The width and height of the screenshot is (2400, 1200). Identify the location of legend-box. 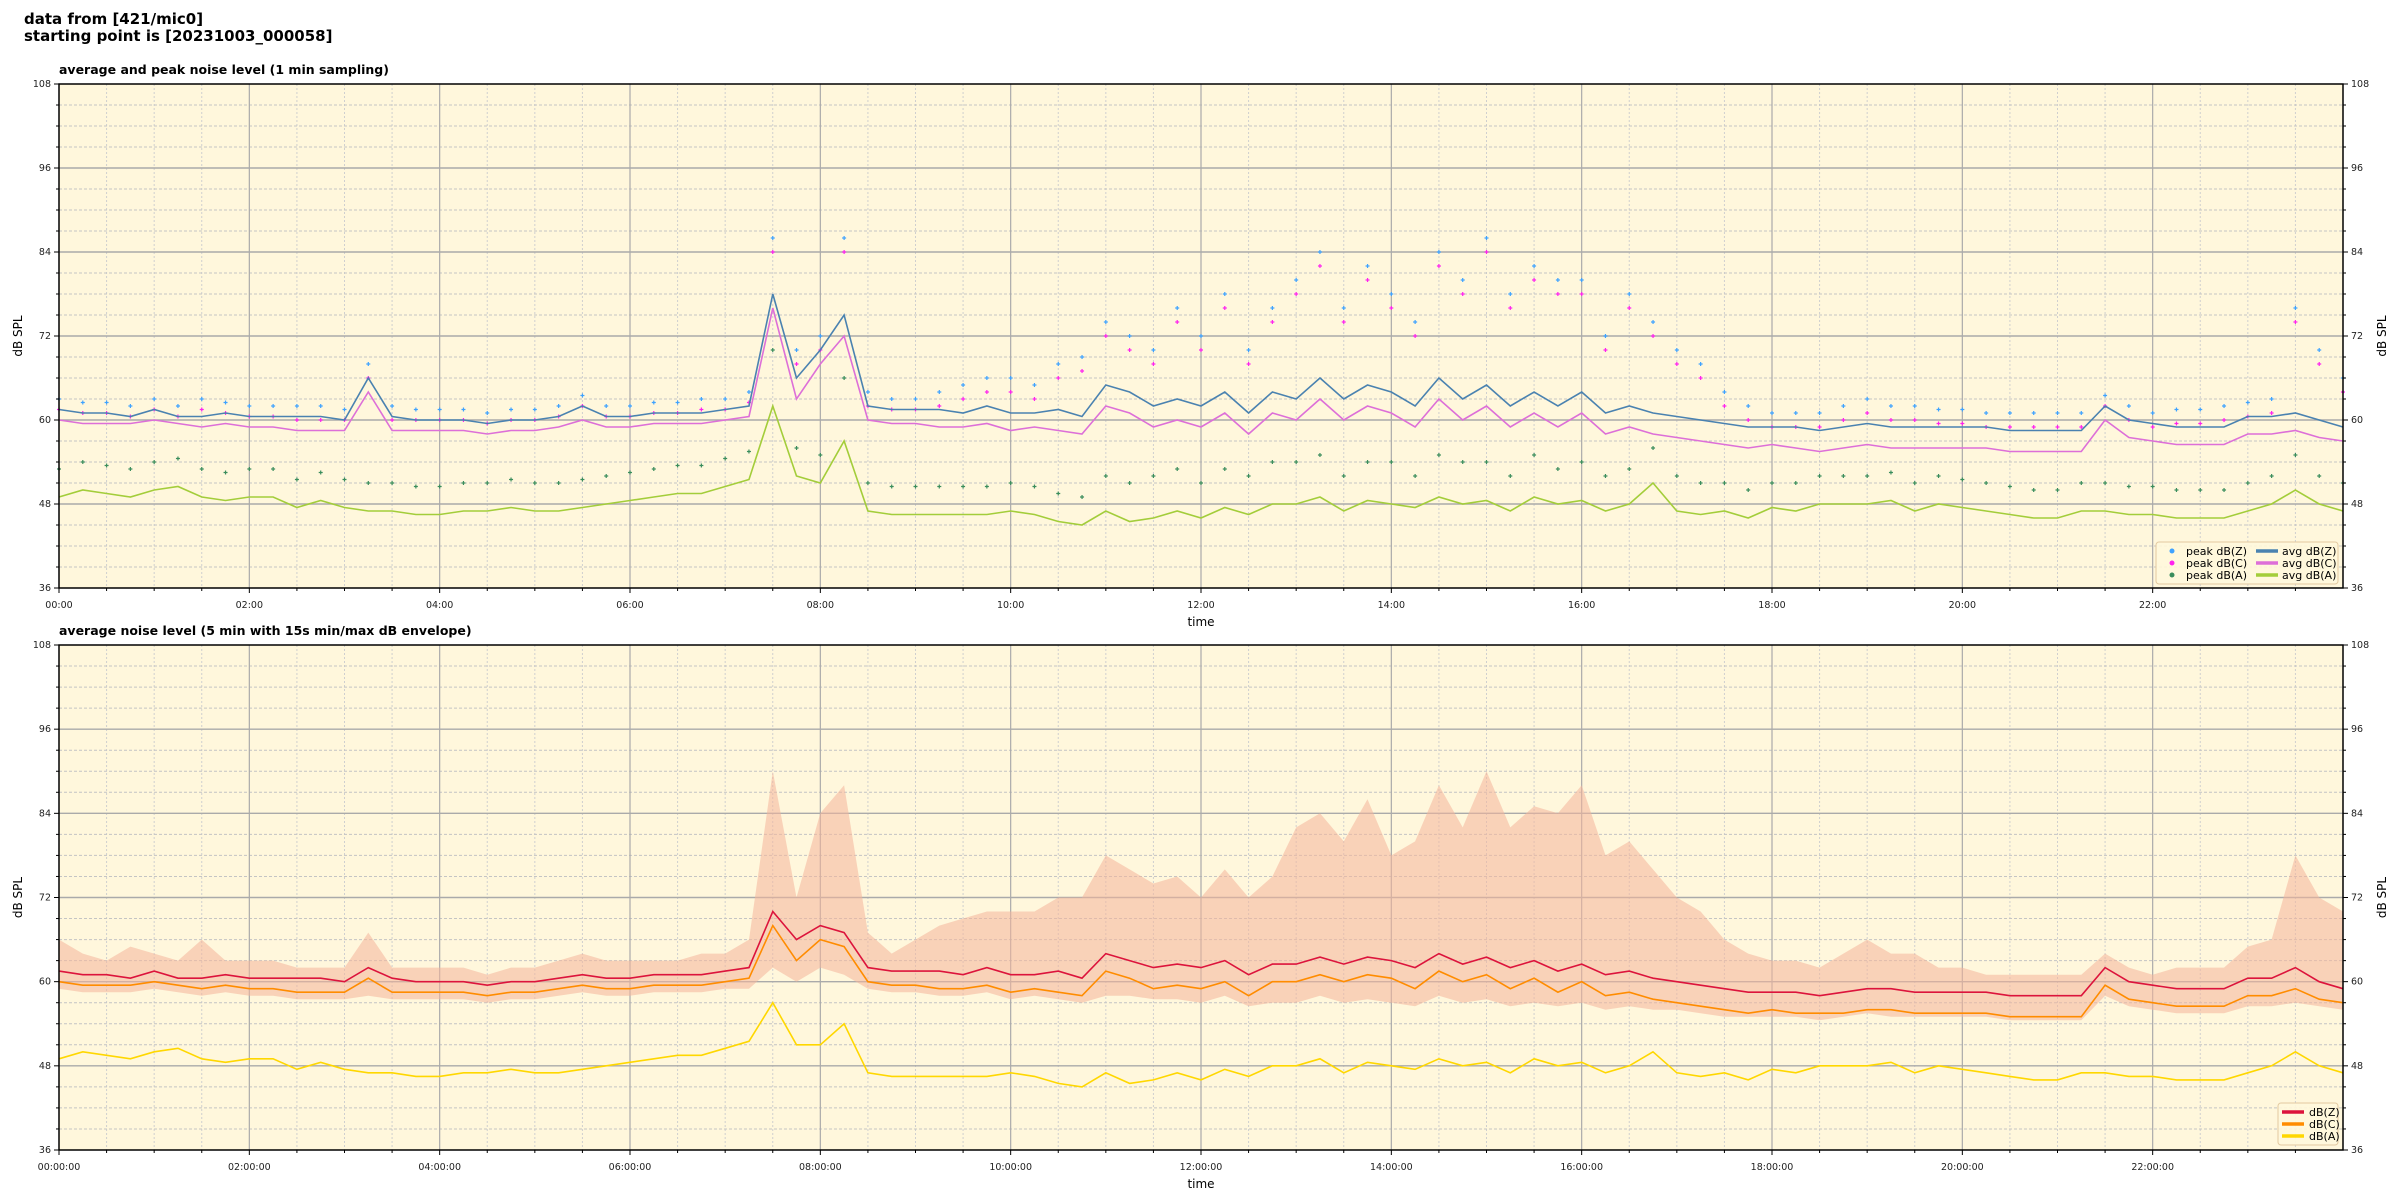
(2247, 563).